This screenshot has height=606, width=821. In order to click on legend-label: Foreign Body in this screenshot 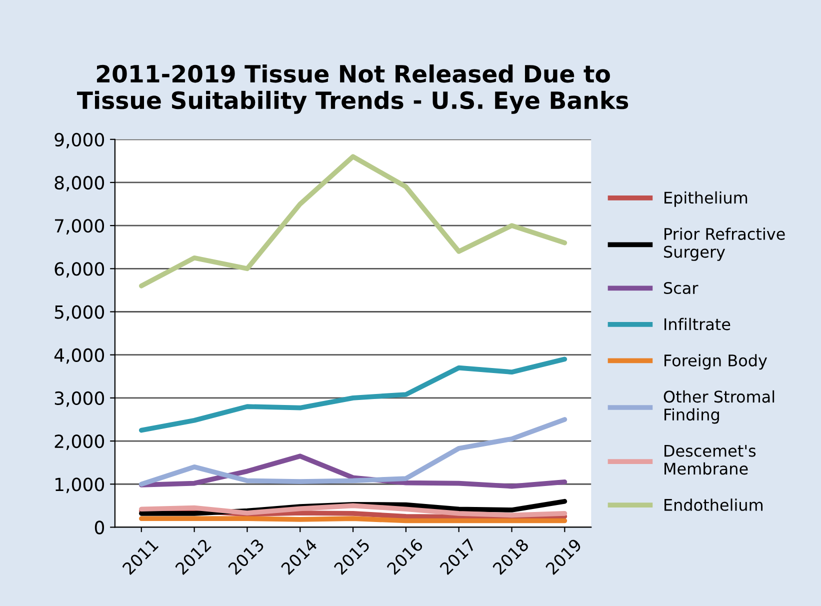, I will do `click(715, 362)`.